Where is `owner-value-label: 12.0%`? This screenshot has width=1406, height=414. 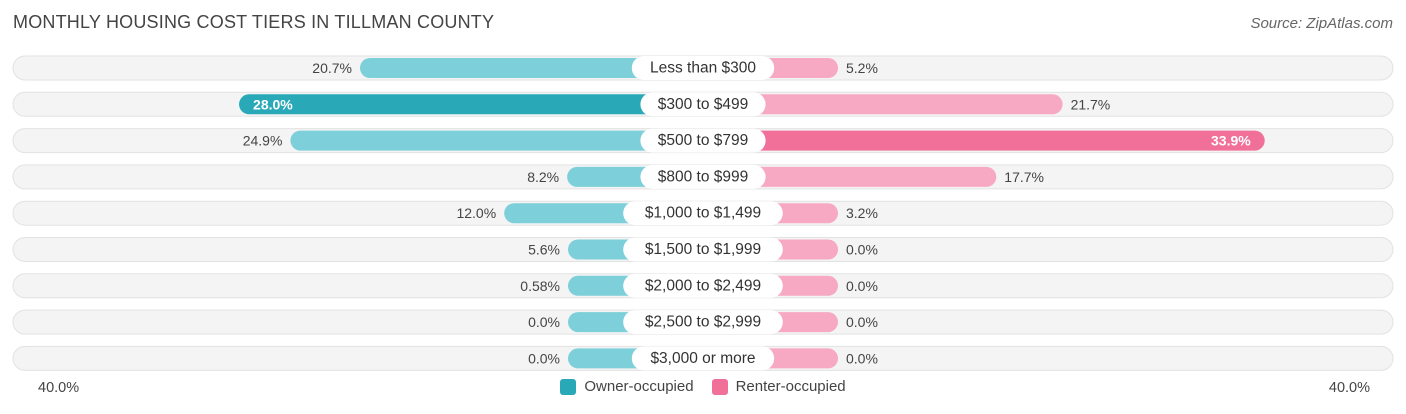 owner-value-label: 12.0% is located at coordinates (476, 213).